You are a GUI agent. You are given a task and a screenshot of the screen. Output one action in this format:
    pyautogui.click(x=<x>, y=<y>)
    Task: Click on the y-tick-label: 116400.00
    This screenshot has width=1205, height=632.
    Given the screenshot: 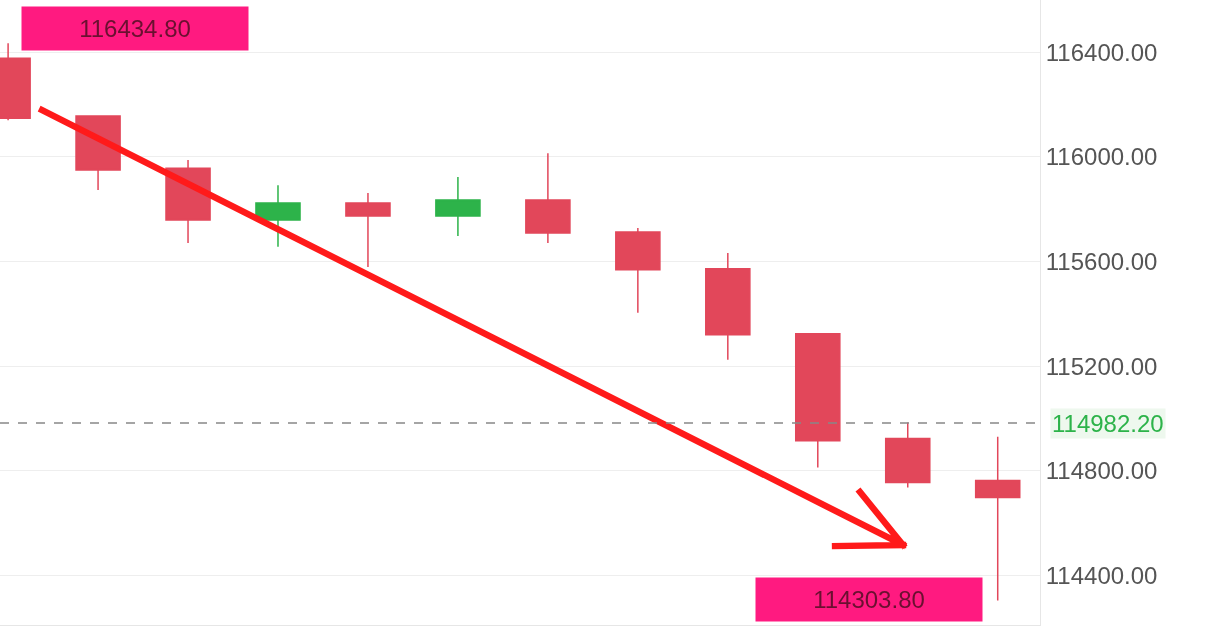 What is the action you would take?
    pyautogui.click(x=1101, y=52)
    